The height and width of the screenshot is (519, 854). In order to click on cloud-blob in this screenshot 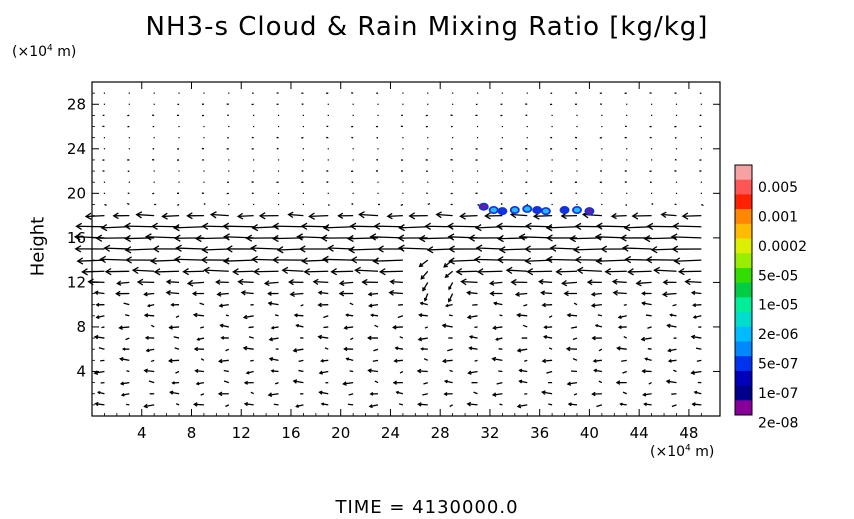, I will do `click(537, 210)`.